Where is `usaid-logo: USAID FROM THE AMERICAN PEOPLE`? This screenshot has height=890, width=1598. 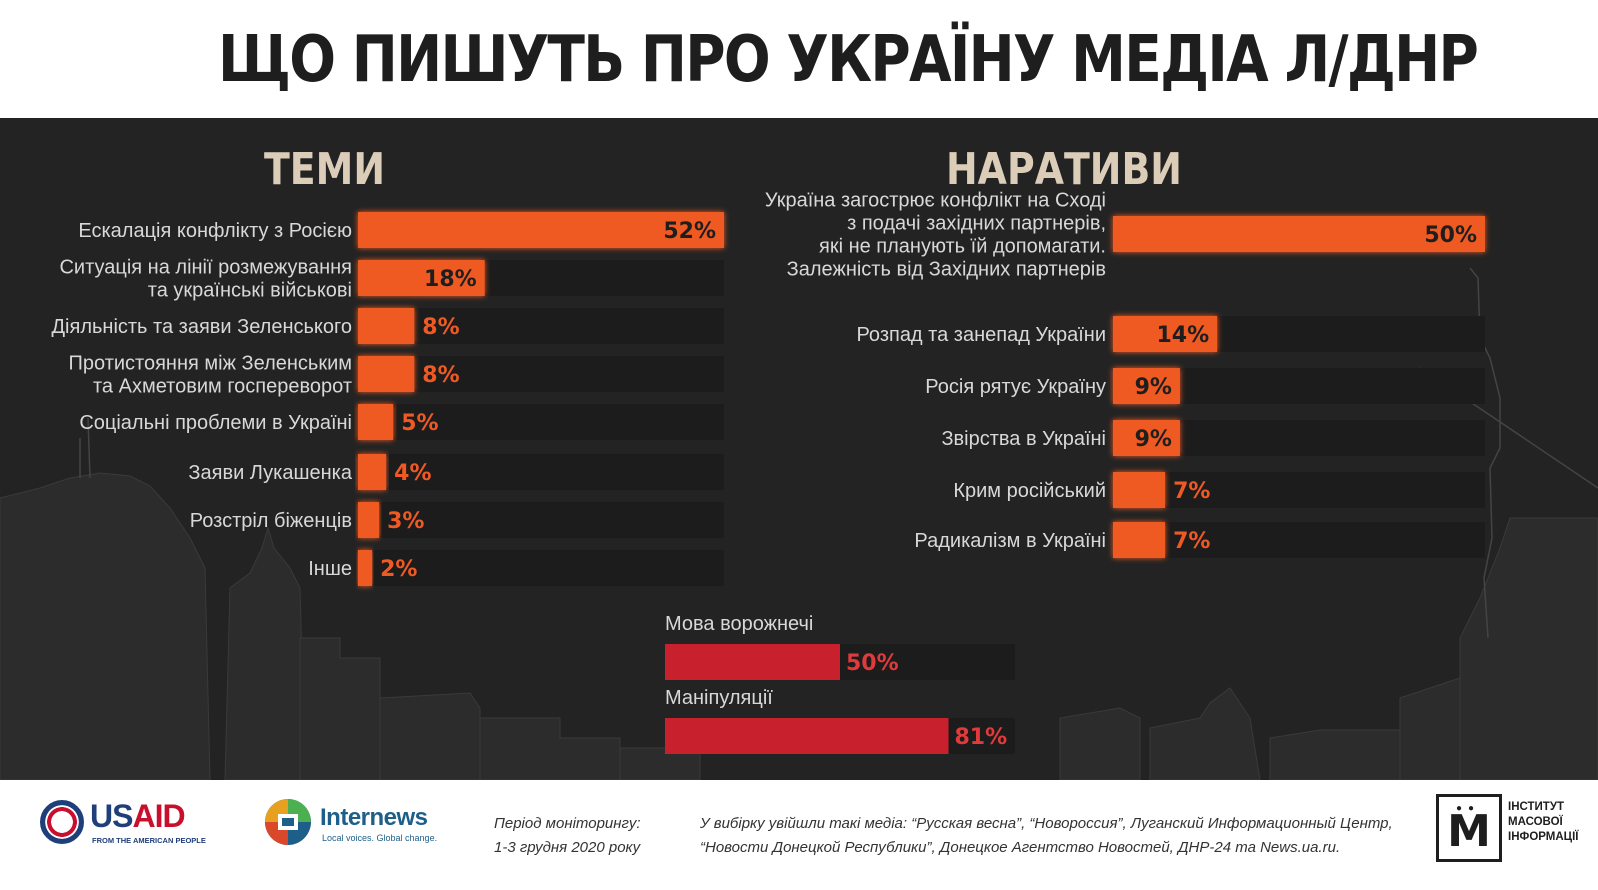
usaid-logo: USAID FROM THE AMERICAN PEOPLE is located at coordinates (123, 827).